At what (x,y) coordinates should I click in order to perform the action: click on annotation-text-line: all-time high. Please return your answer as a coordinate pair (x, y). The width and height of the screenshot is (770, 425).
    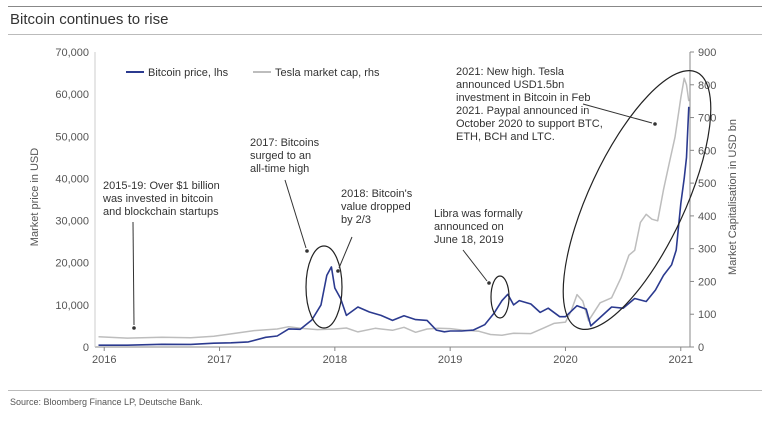
    Looking at the image, I should click on (279, 169).